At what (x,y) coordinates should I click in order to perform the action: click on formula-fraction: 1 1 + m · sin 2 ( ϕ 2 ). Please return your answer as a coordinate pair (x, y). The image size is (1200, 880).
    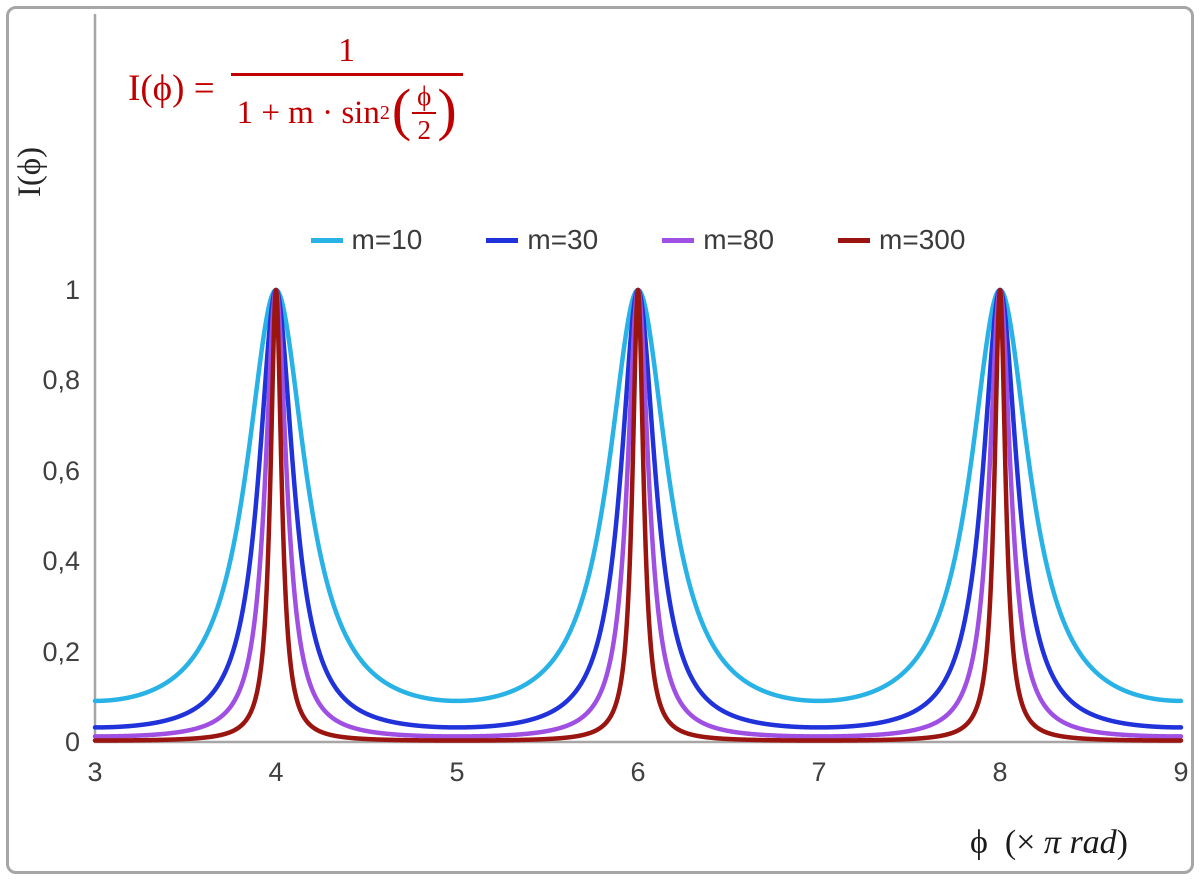
    Looking at the image, I should click on (346, 89).